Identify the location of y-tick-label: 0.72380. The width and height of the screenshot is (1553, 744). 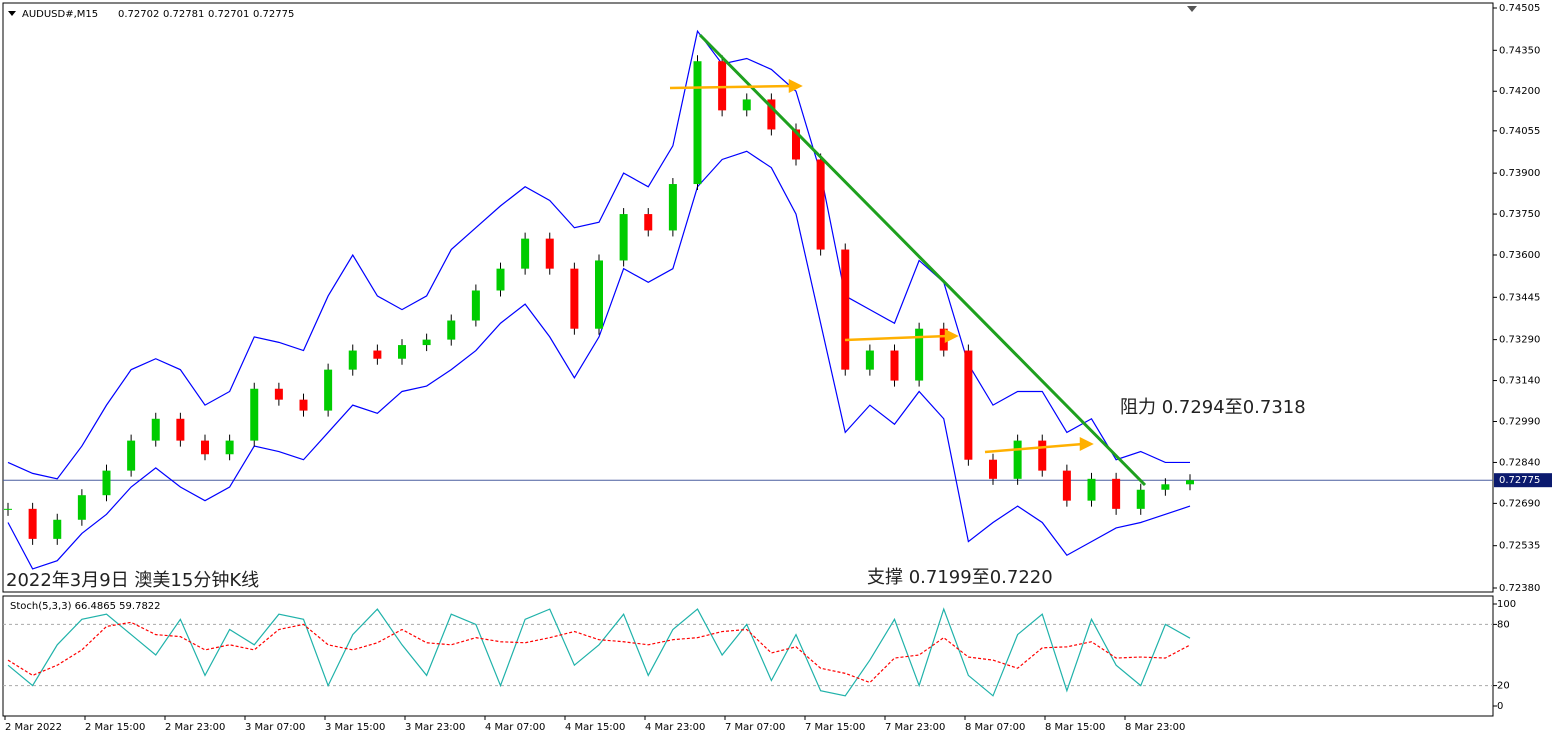
(1519, 588).